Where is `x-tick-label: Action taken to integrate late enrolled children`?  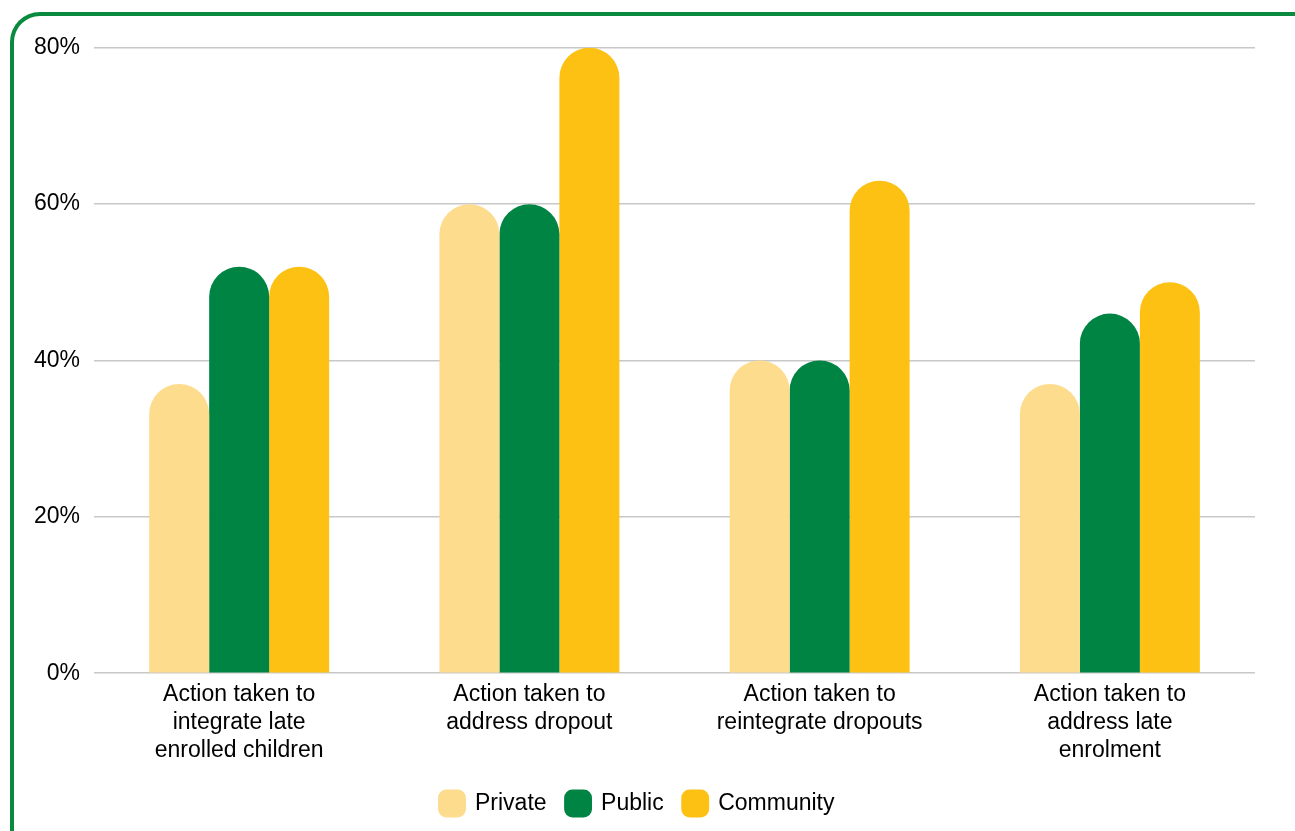 x-tick-label: Action taken to integrate late enrolled children is located at coordinates (239, 721).